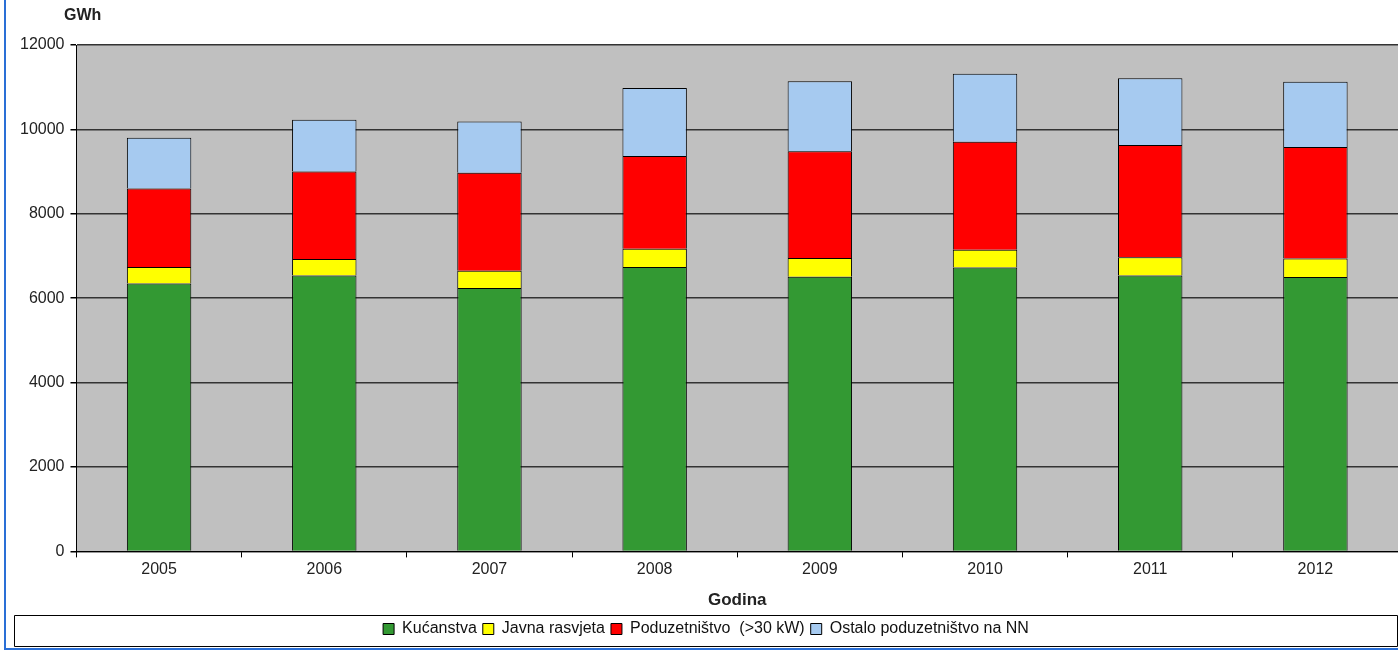 Image resolution: width=1398 pixels, height=653 pixels. What do you see at coordinates (42, 128) in the screenshot?
I see `y-tick-label: 10000` at bounding box center [42, 128].